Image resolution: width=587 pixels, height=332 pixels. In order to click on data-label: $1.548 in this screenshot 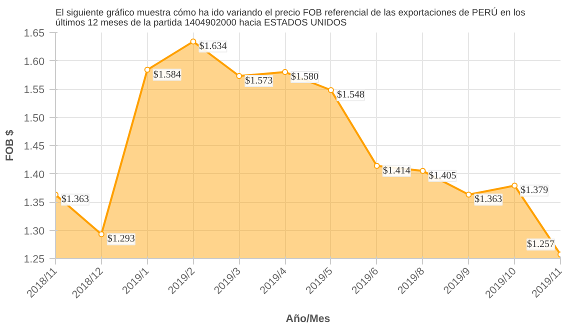, I will do `click(350, 95)`.